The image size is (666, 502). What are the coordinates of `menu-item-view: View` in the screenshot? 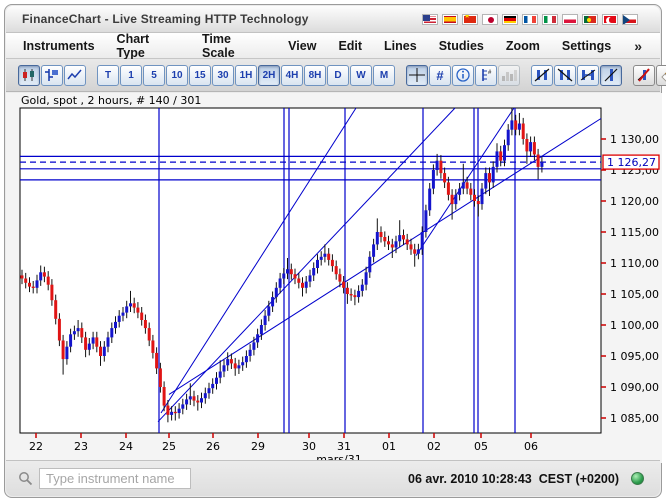 It's located at (302, 45).